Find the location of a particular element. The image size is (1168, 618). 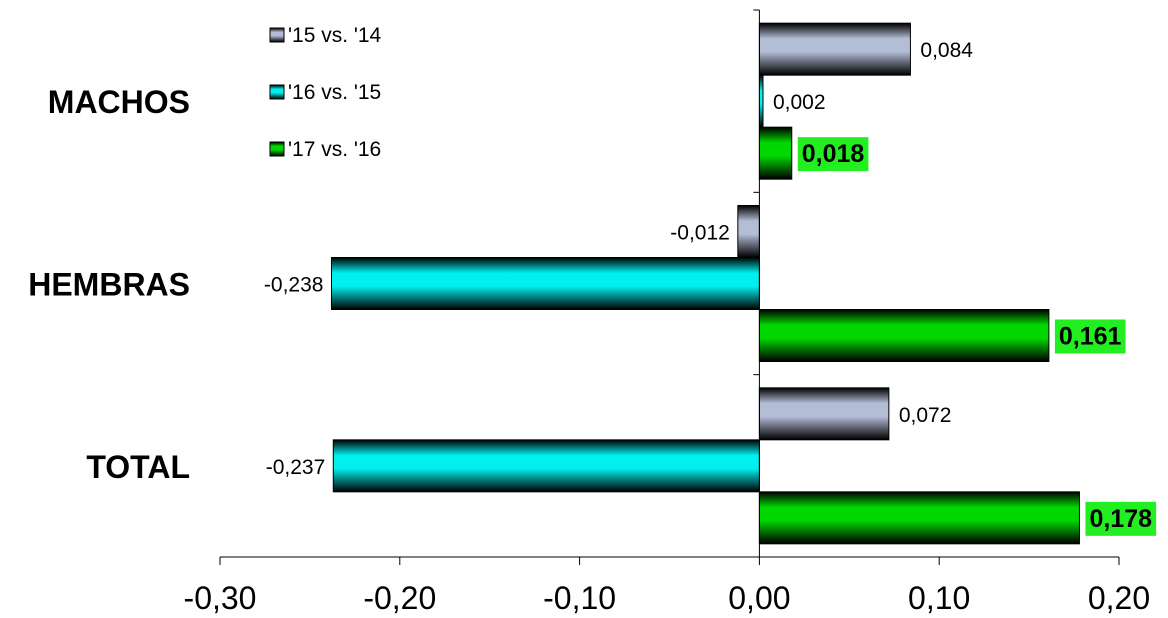

value-label-machos-series-1: 0,084 is located at coordinates (946, 50).